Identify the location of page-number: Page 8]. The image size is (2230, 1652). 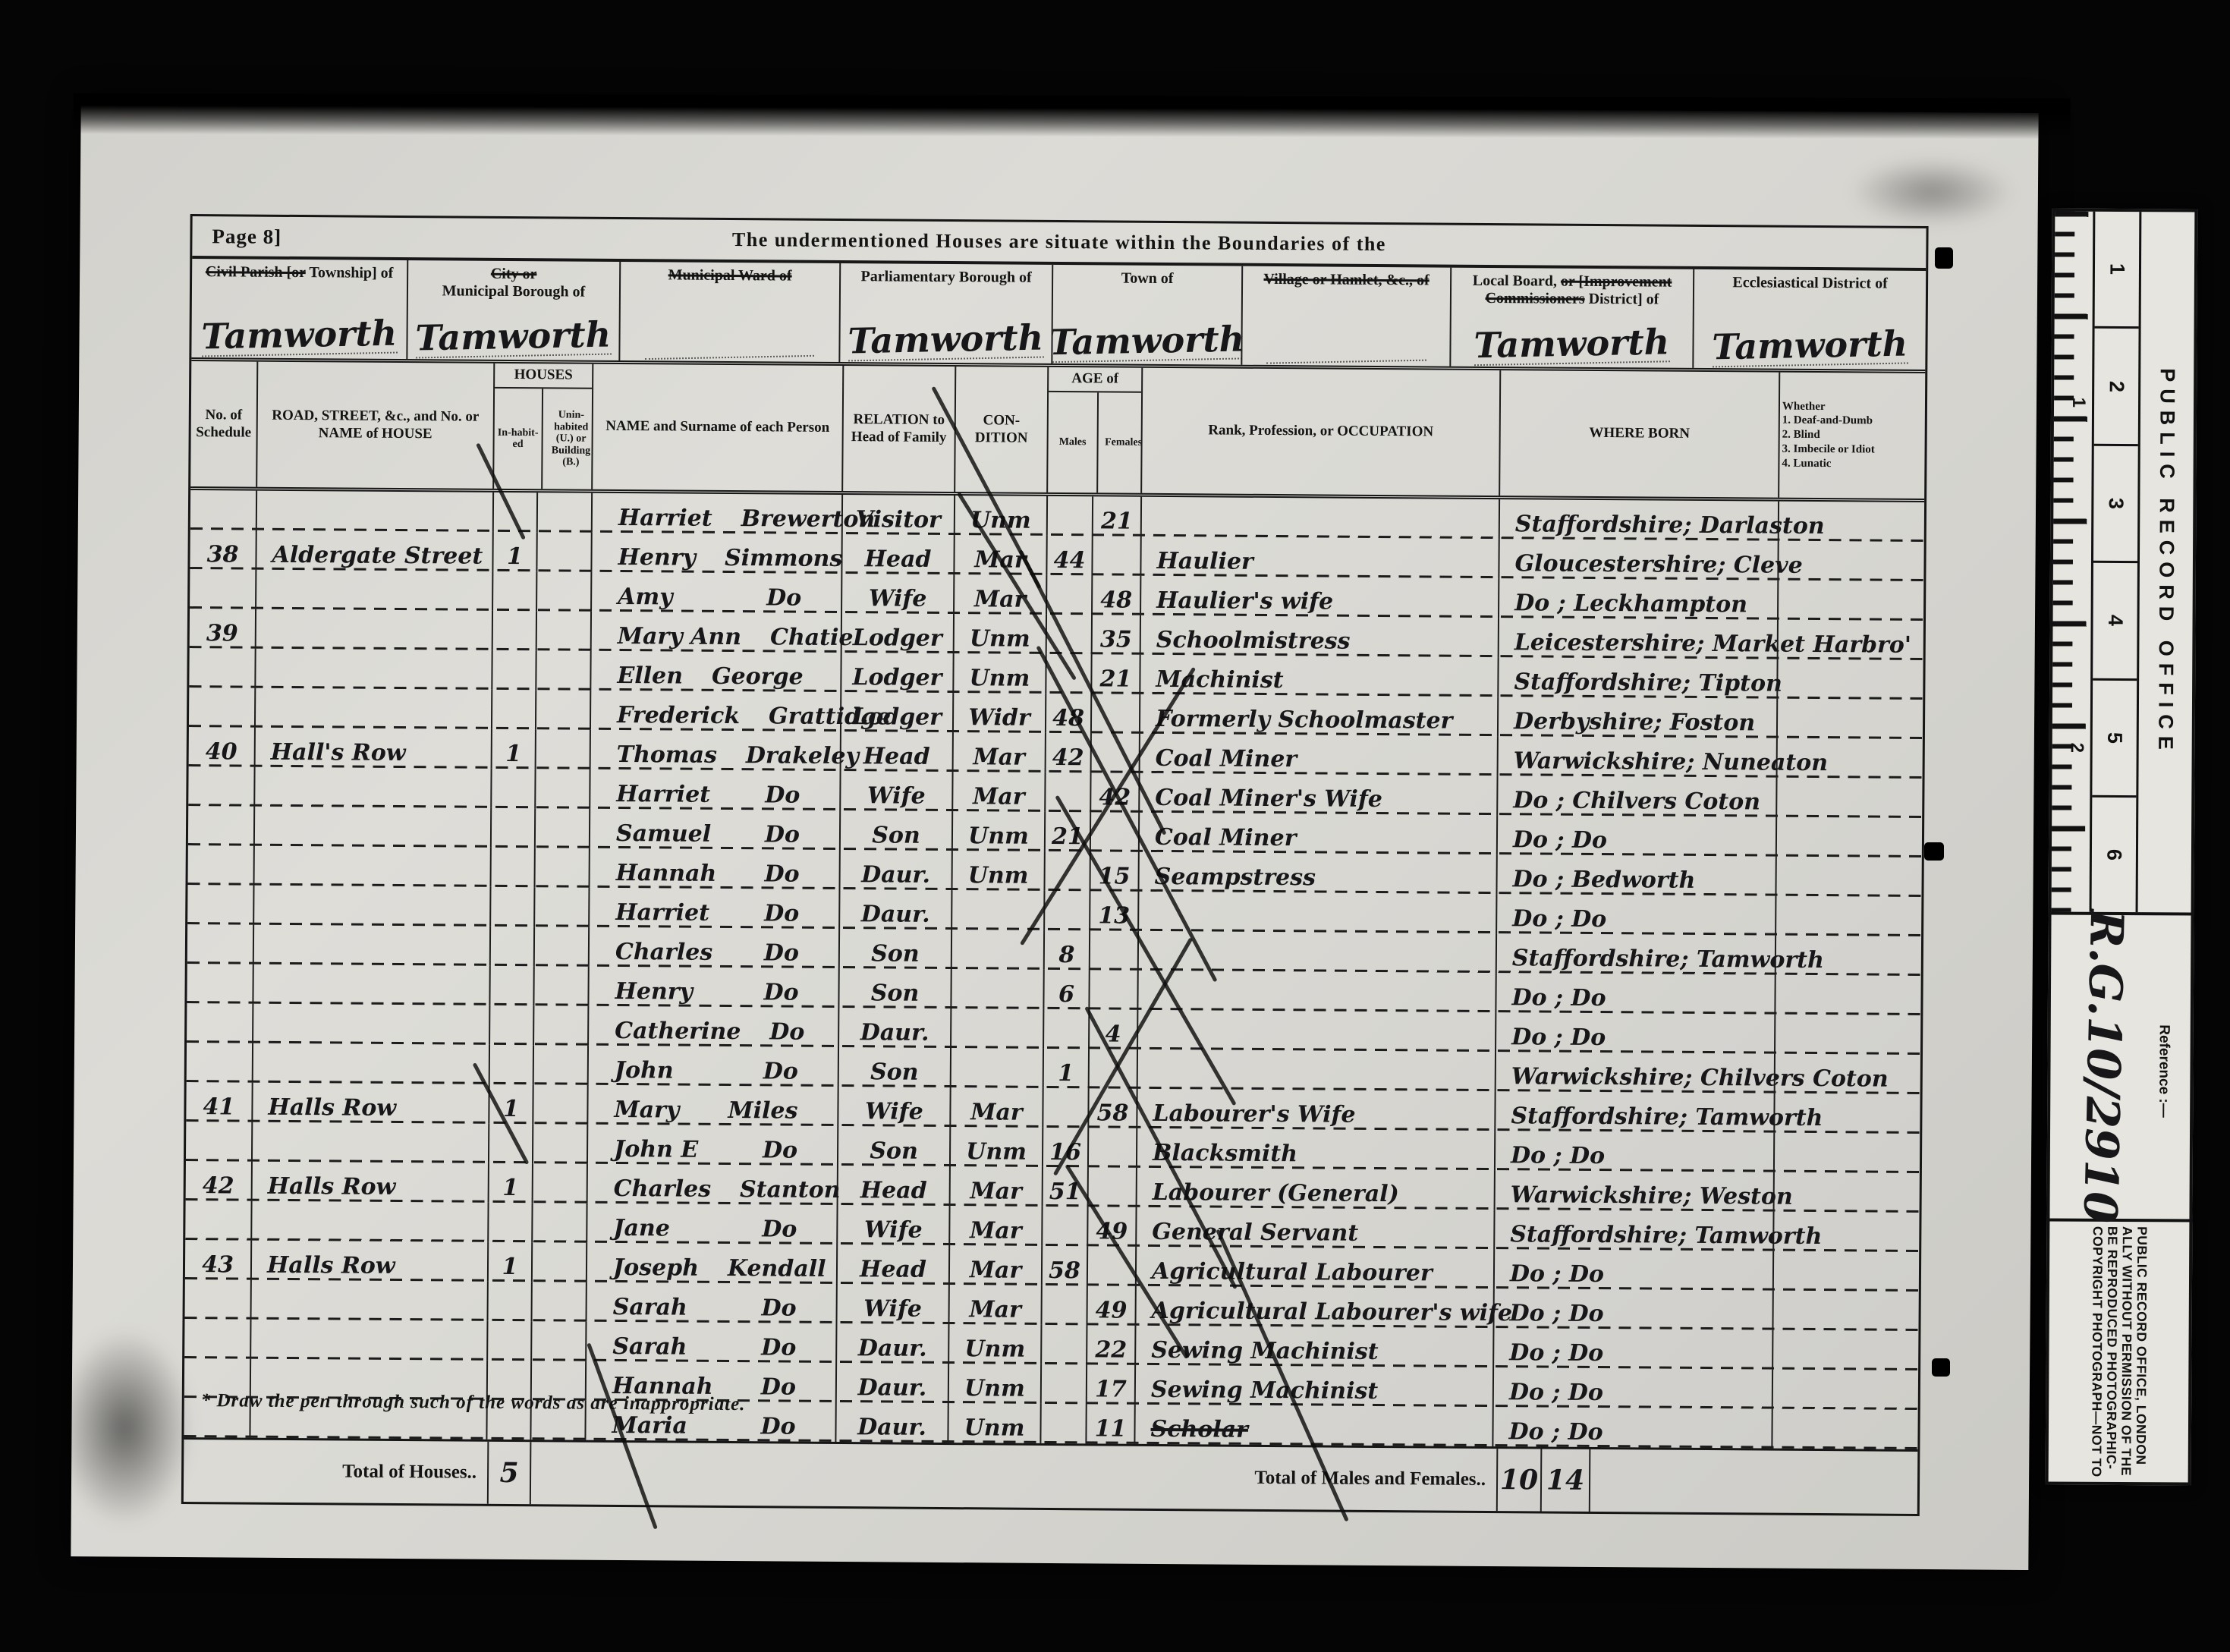
(247, 236).